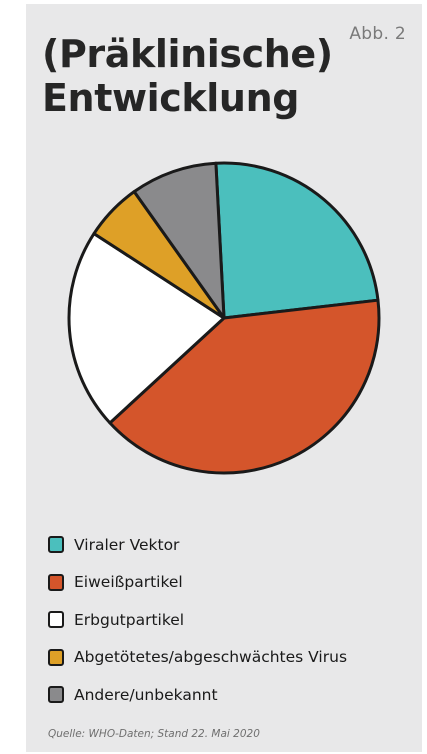 Image resolution: width=427 pixels, height=754 pixels. What do you see at coordinates (211, 657) in the screenshot?
I see `legend-label: Abgetötetes/abgeschwächtes Virus` at bounding box center [211, 657].